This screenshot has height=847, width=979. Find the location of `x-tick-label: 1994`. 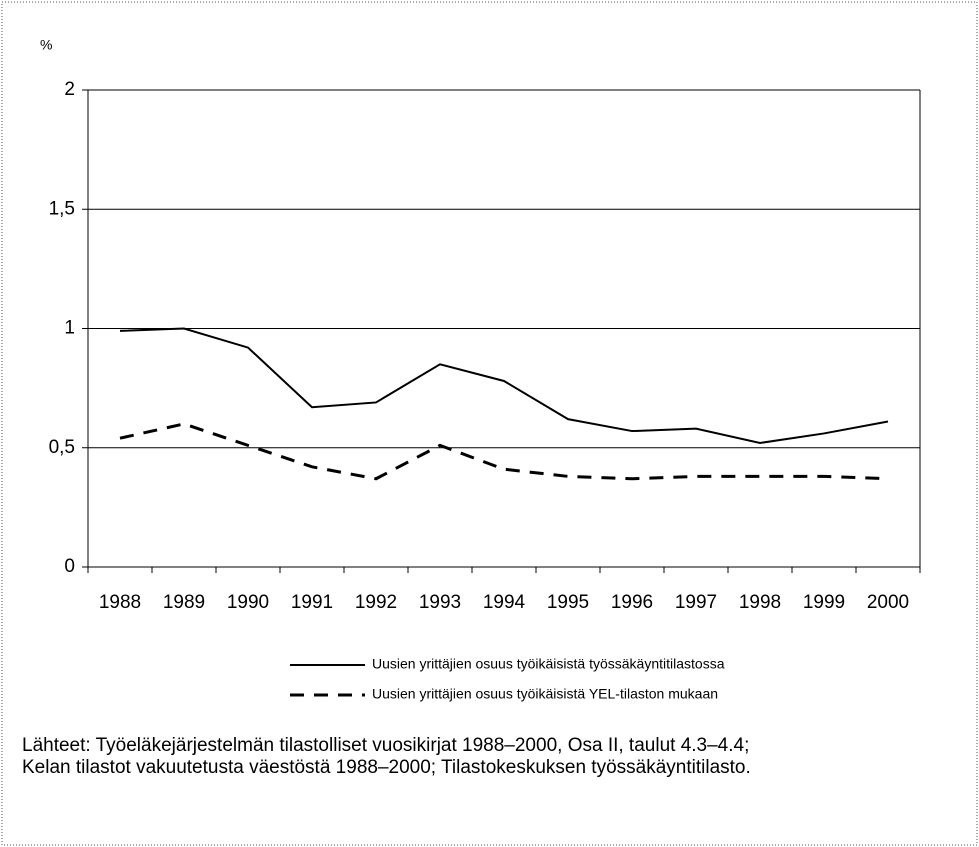

x-tick-label: 1994 is located at coordinates (504, 602).